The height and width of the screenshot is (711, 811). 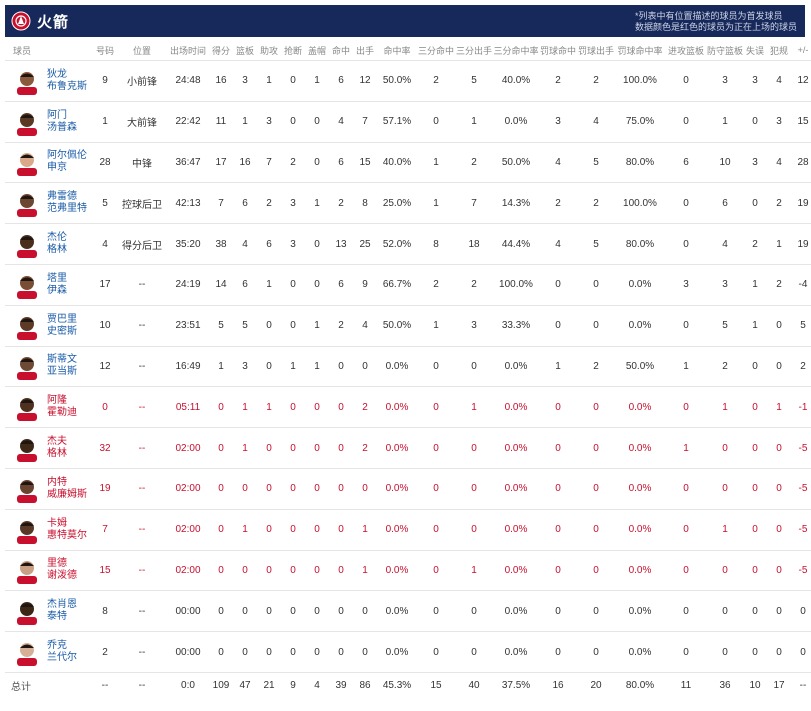 What do you see at coordinates (596, 448) in the screenshot?
I see `stat-fta: 0` at bounding box center [596, 448].